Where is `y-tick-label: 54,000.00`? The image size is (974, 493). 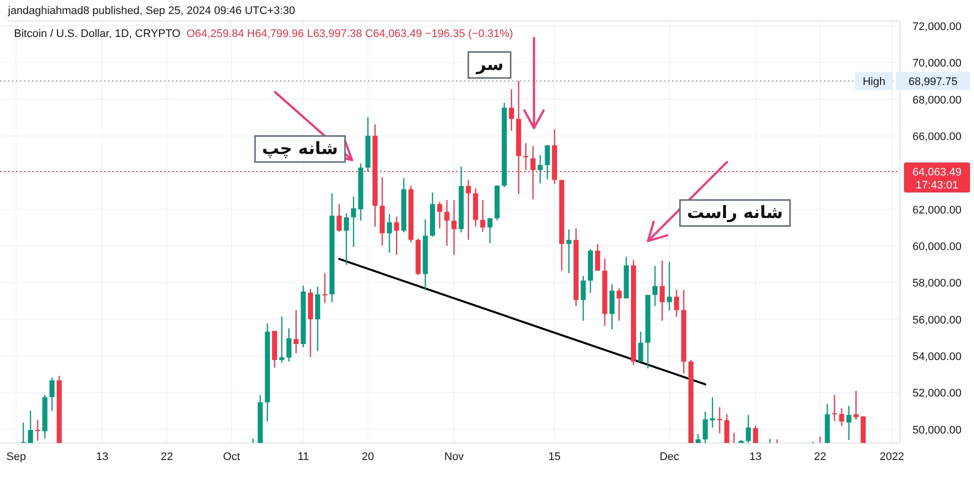
y-tick-label: 54,000.00 is located at coordinates (937, 356).